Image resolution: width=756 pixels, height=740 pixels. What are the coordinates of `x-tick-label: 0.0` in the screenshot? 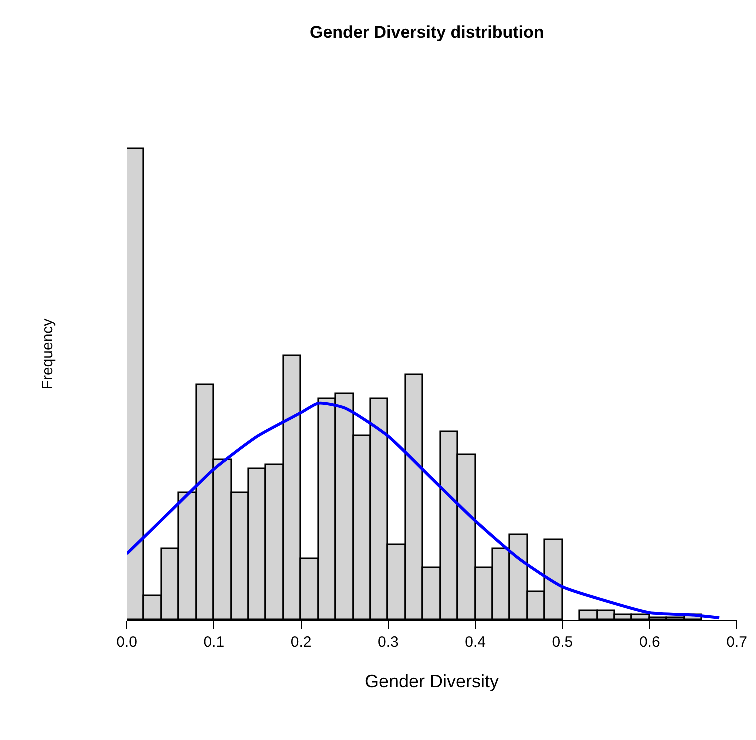 It's located at (127, 643).